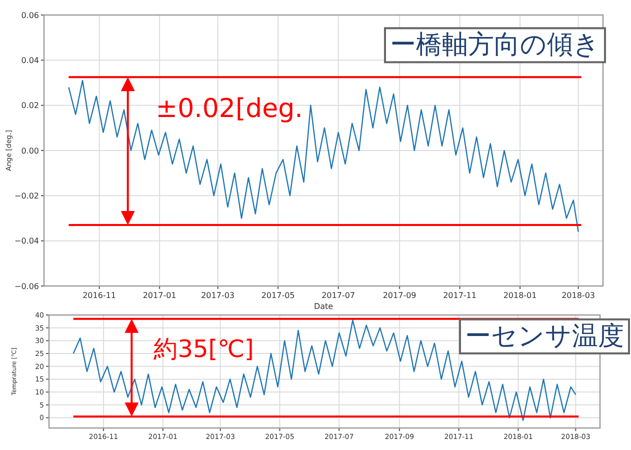 The height and width of the screenshot is (450, 631). Describe the element at coordinates (229, 109) in the screenshot. I see `annotation: ±0.02[deg.` at that location.